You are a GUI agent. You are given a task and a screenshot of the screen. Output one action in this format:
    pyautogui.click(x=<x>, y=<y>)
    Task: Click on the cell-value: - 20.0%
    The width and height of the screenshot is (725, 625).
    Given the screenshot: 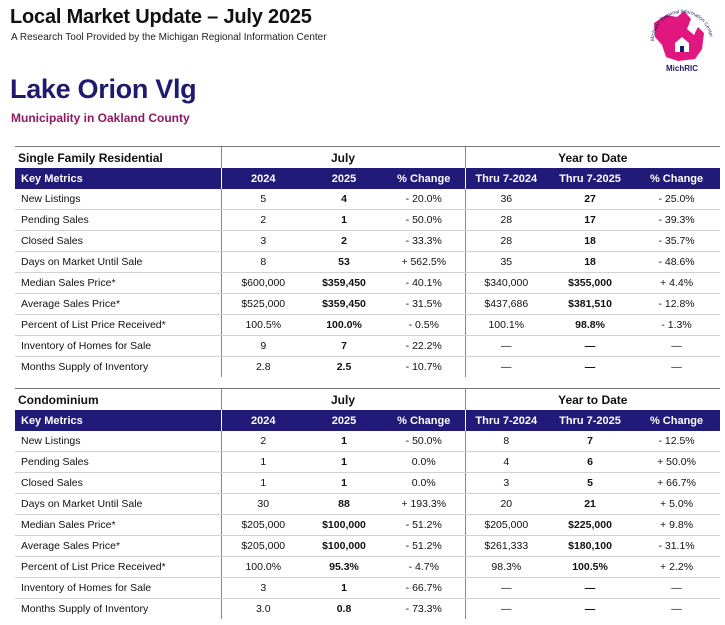 What is the action you would take?
    pyautogui.click(x=424, y=199)
    